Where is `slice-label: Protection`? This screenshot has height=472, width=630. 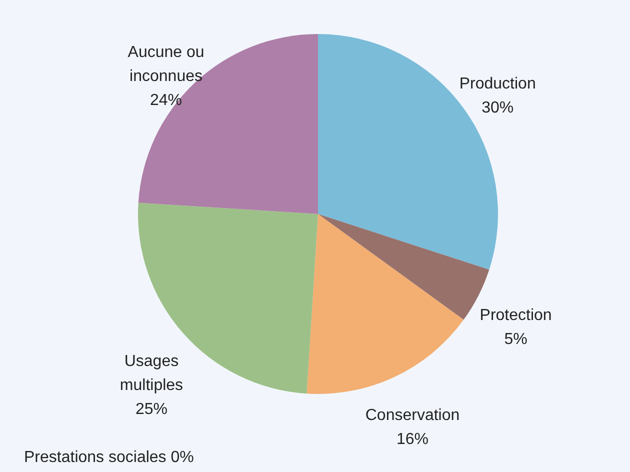 slice-label: Protection is located at coordinates (516, 315).